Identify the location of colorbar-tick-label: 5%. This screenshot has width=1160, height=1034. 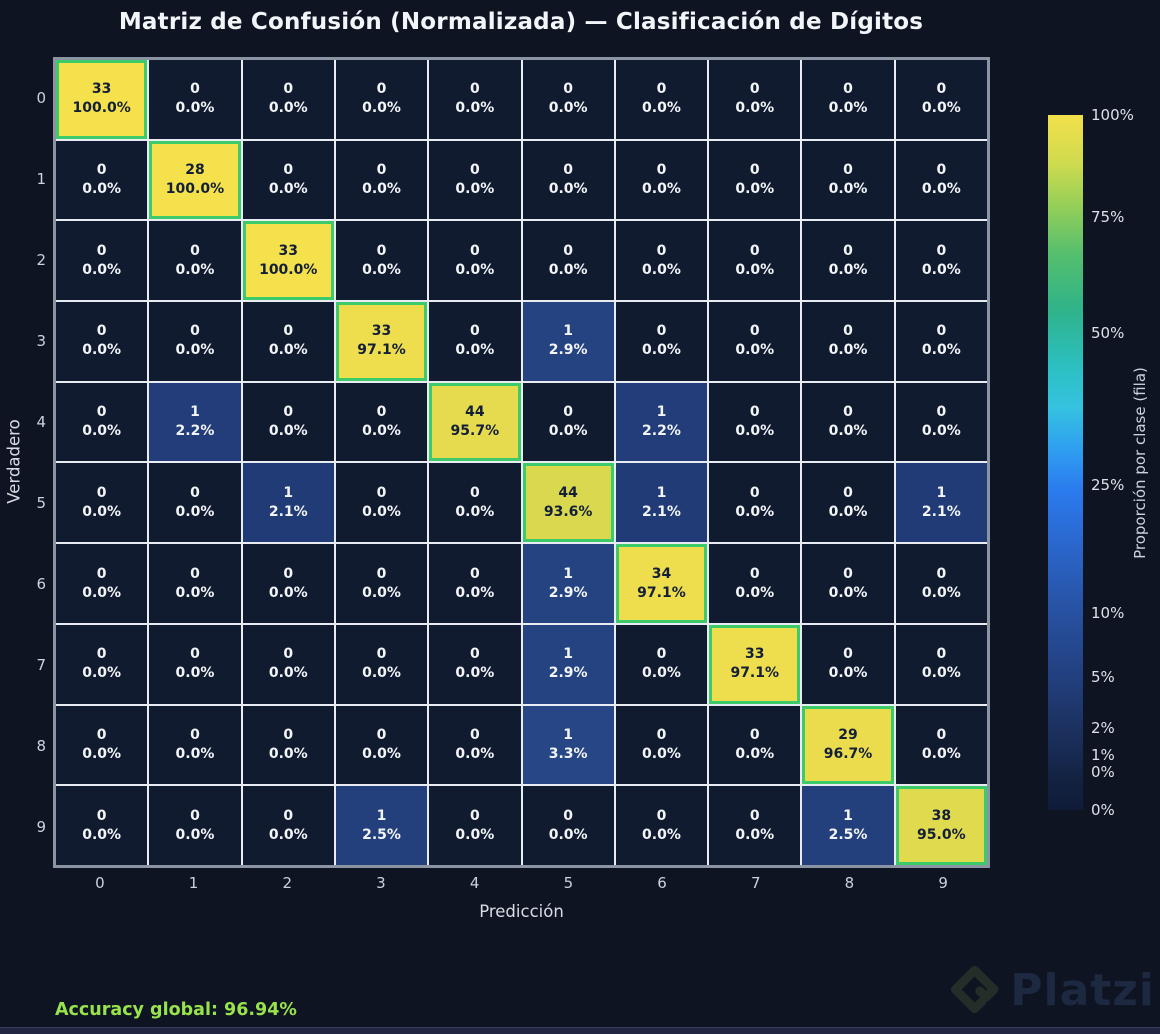
(1103, 676).